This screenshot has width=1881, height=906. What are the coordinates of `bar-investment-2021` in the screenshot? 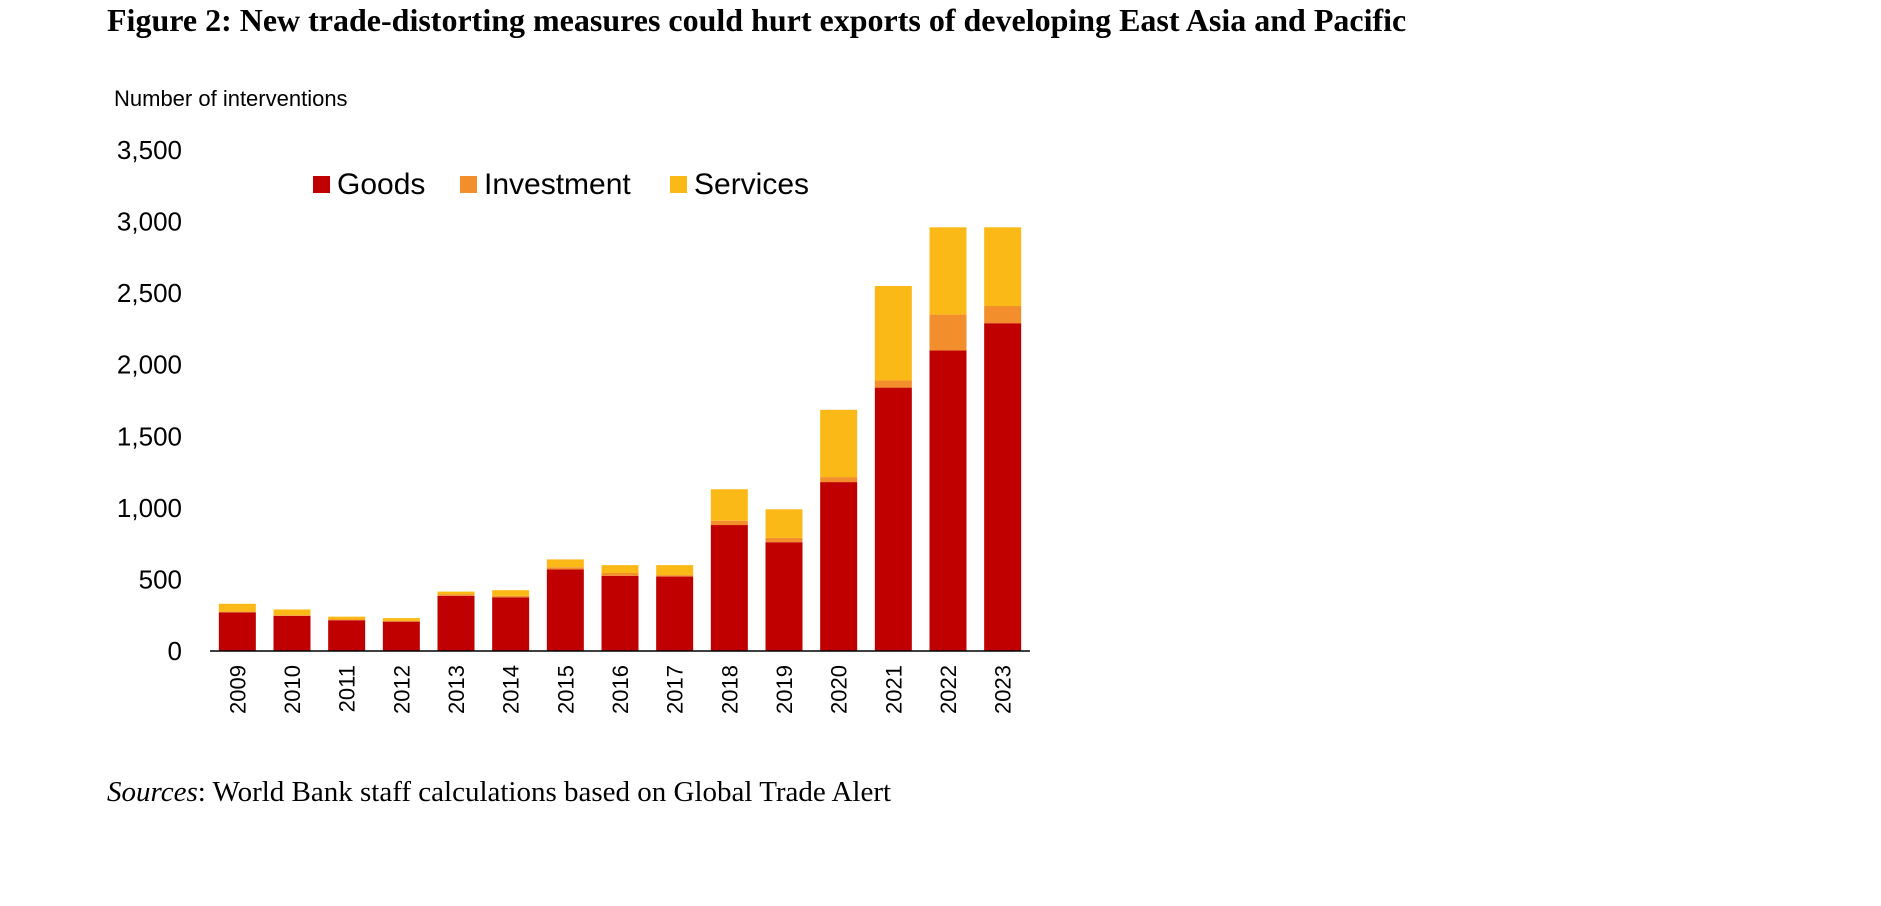 It's located at (893, 384).